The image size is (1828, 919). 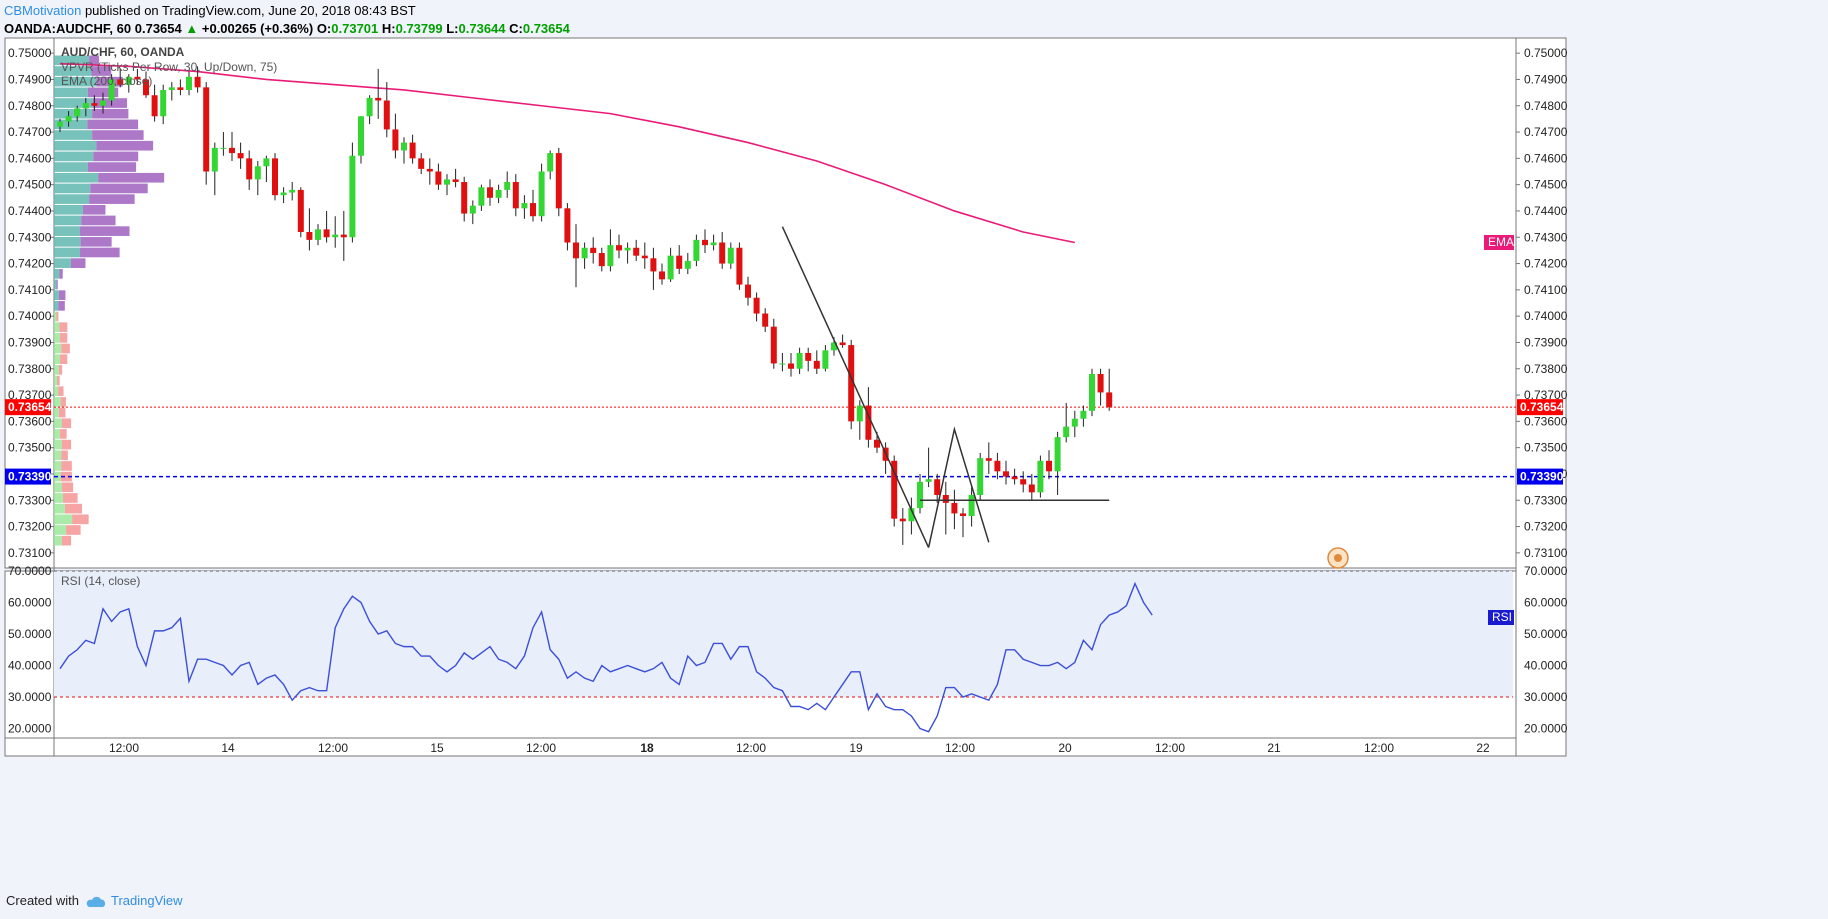 What do you see at coordinates (1546, 237) in the screenshot?
I see `right-tick-label: 0.74300` at bounding box center [1546, 237].